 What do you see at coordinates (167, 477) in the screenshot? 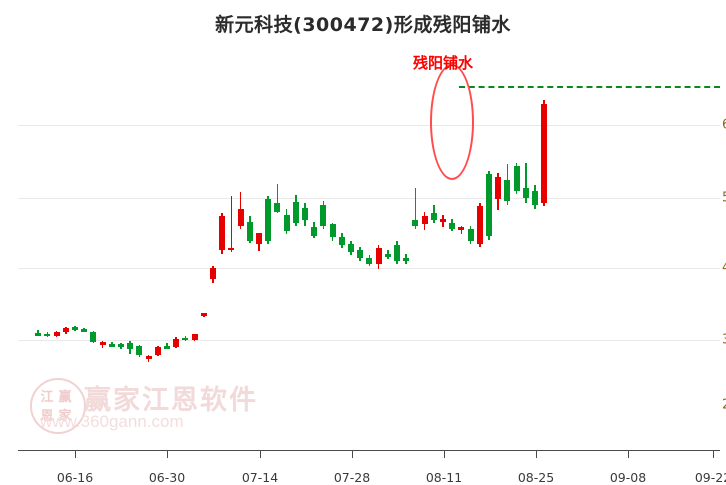
I see `x-axis-label-06-30: 06-30` at bounding box center [167, 477].